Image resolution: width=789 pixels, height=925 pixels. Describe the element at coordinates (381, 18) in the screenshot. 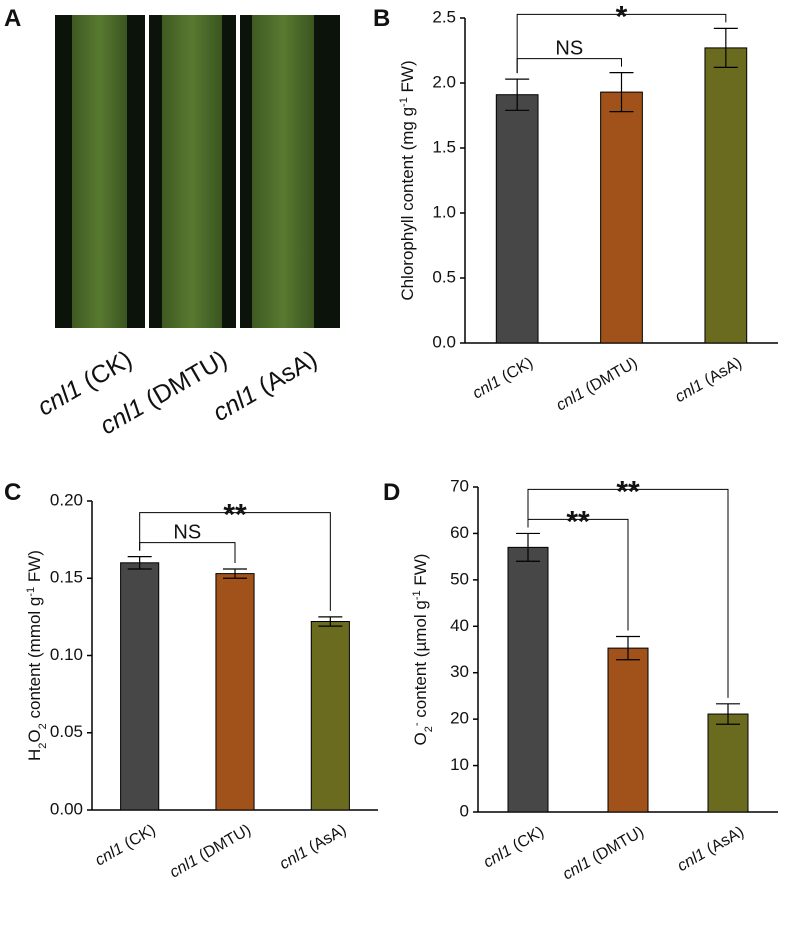

I see `panel-letter: B` at that location.